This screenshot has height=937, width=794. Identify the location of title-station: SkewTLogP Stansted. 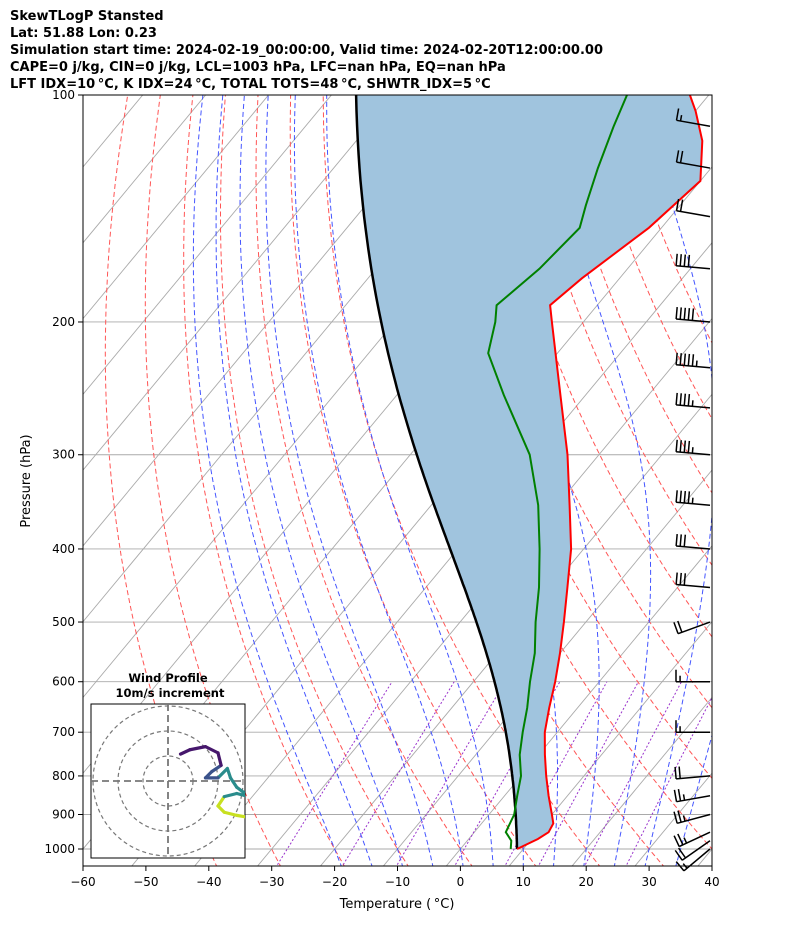
(87, 16).